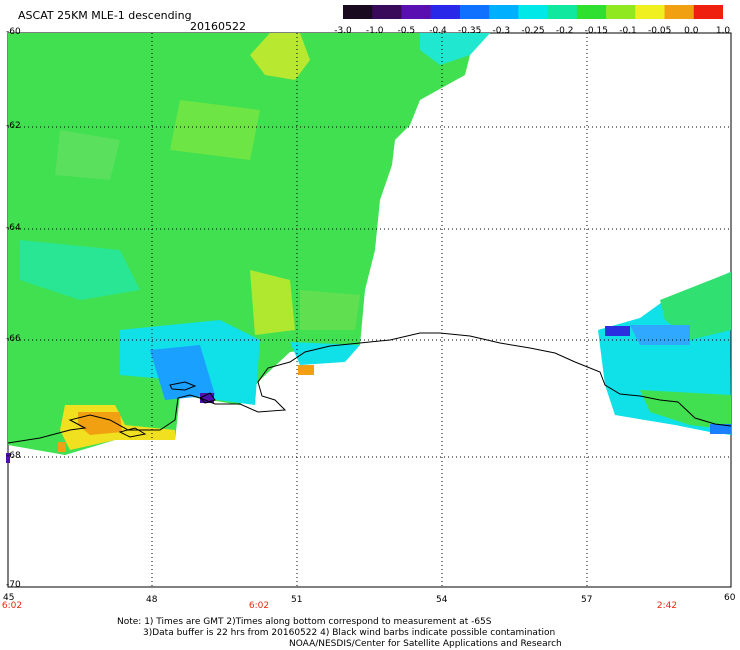 This screenshot has width=740, height=650. I want to click on lon-label-57: 57, so click(587, 600).